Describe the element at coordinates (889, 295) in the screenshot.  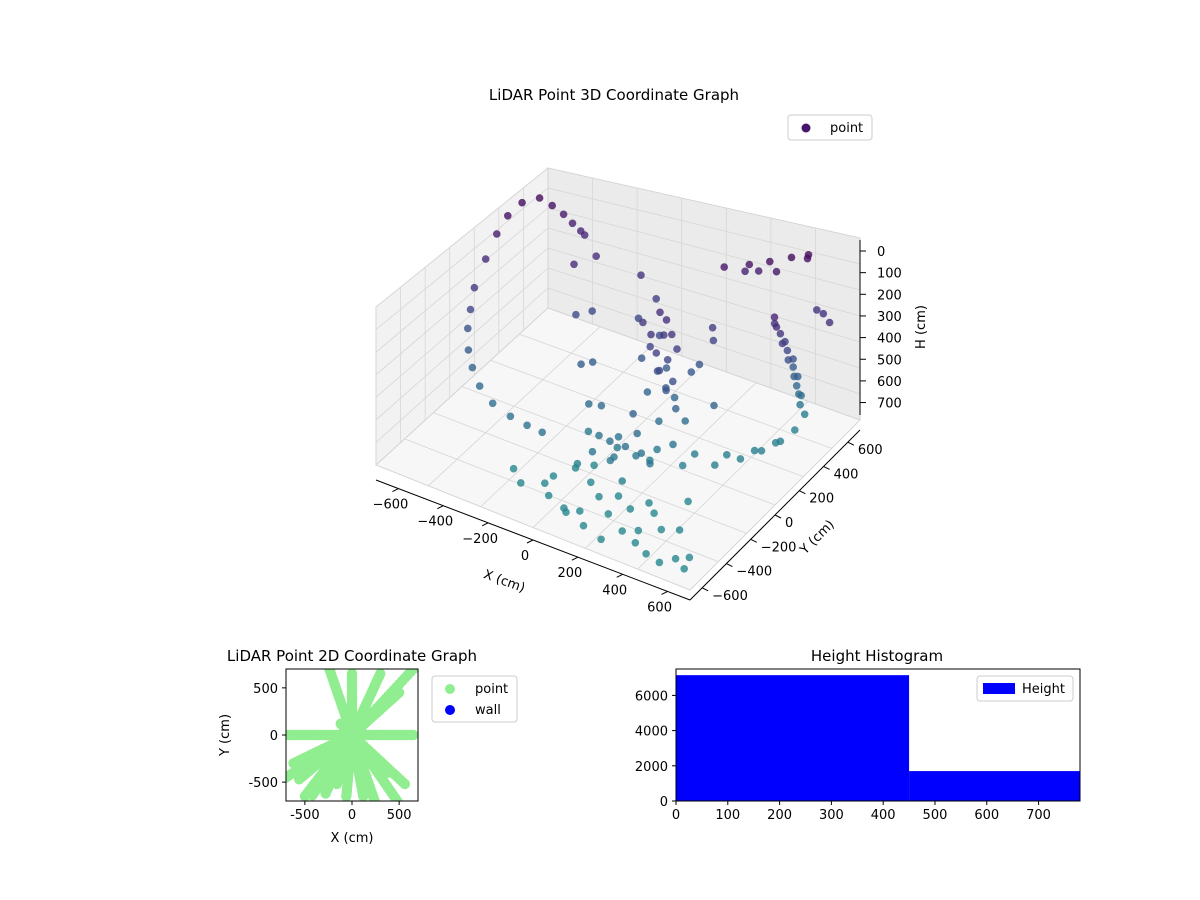
I see `z-tick-label: 200` at that location.